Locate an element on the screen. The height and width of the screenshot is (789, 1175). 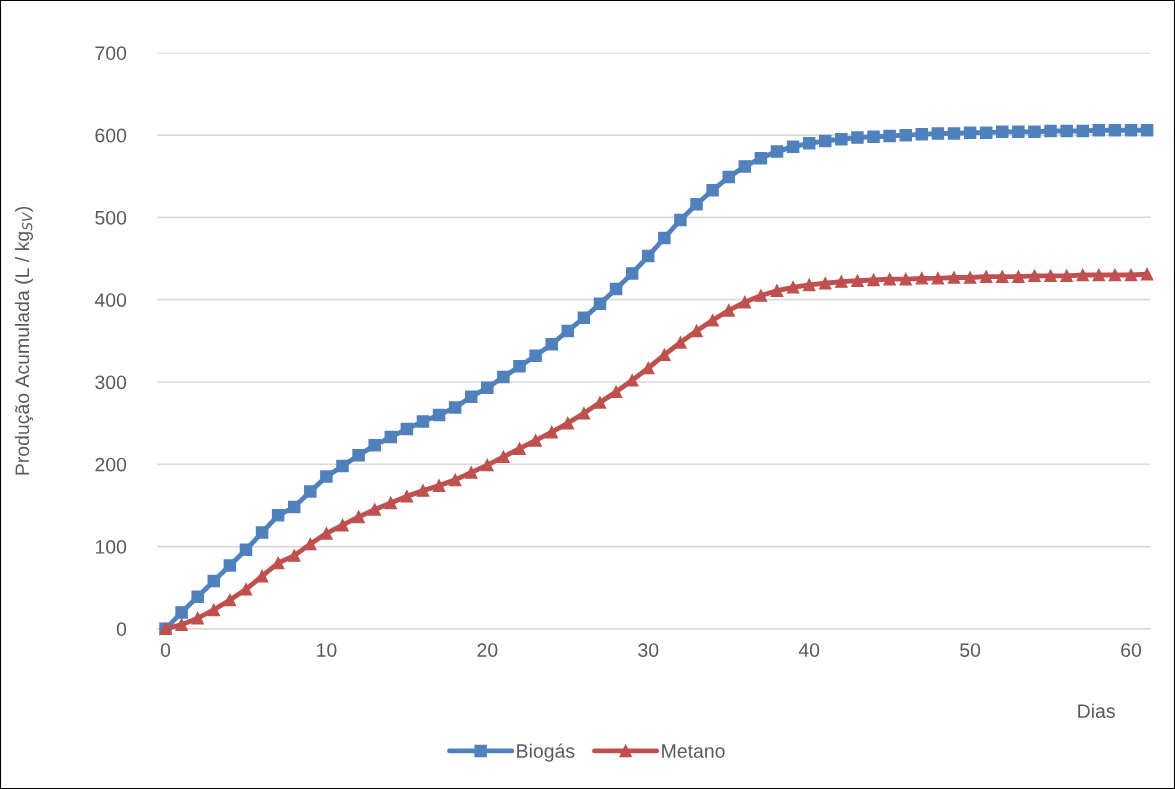
y-tick-label: 700 is located at coordinates (111, 53).